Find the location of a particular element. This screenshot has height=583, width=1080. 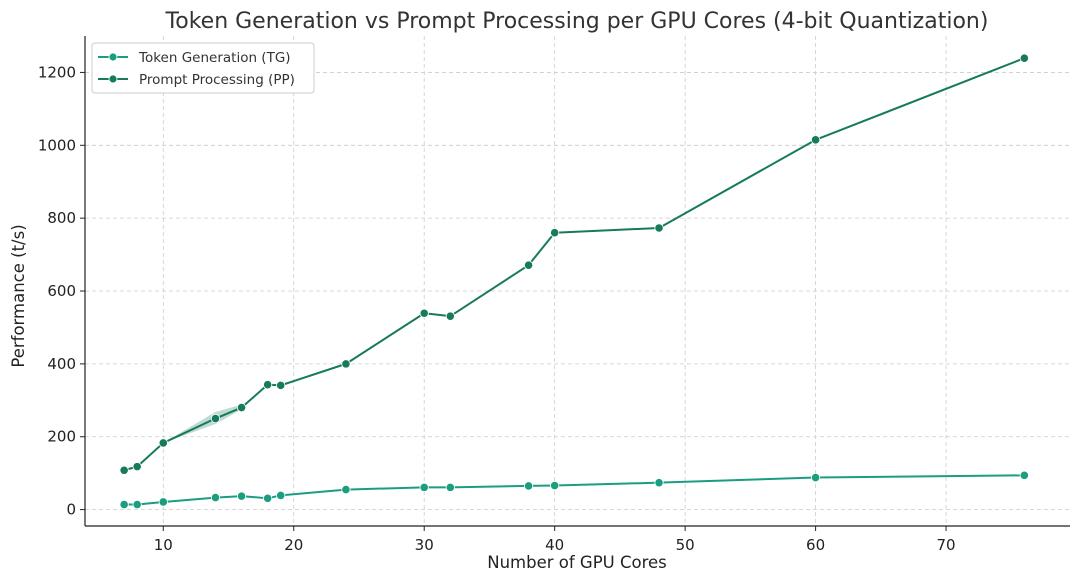

x-axis-title: Number of GPU Cores is located at coordinates (577, 562).